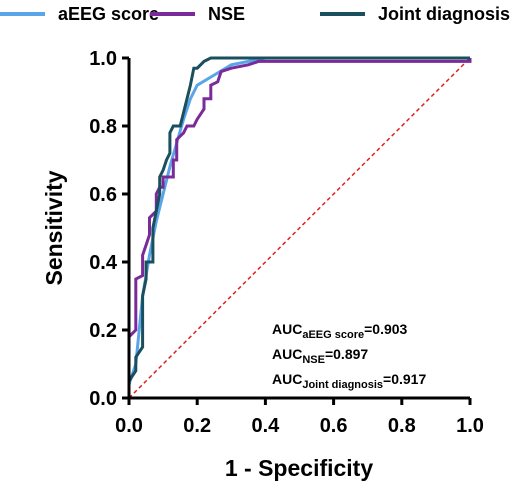 The image size is (531, 487). Describe the element at coordinates (103, 127) in the screenshot. I see `y-tick-label: 0.8` at that location.